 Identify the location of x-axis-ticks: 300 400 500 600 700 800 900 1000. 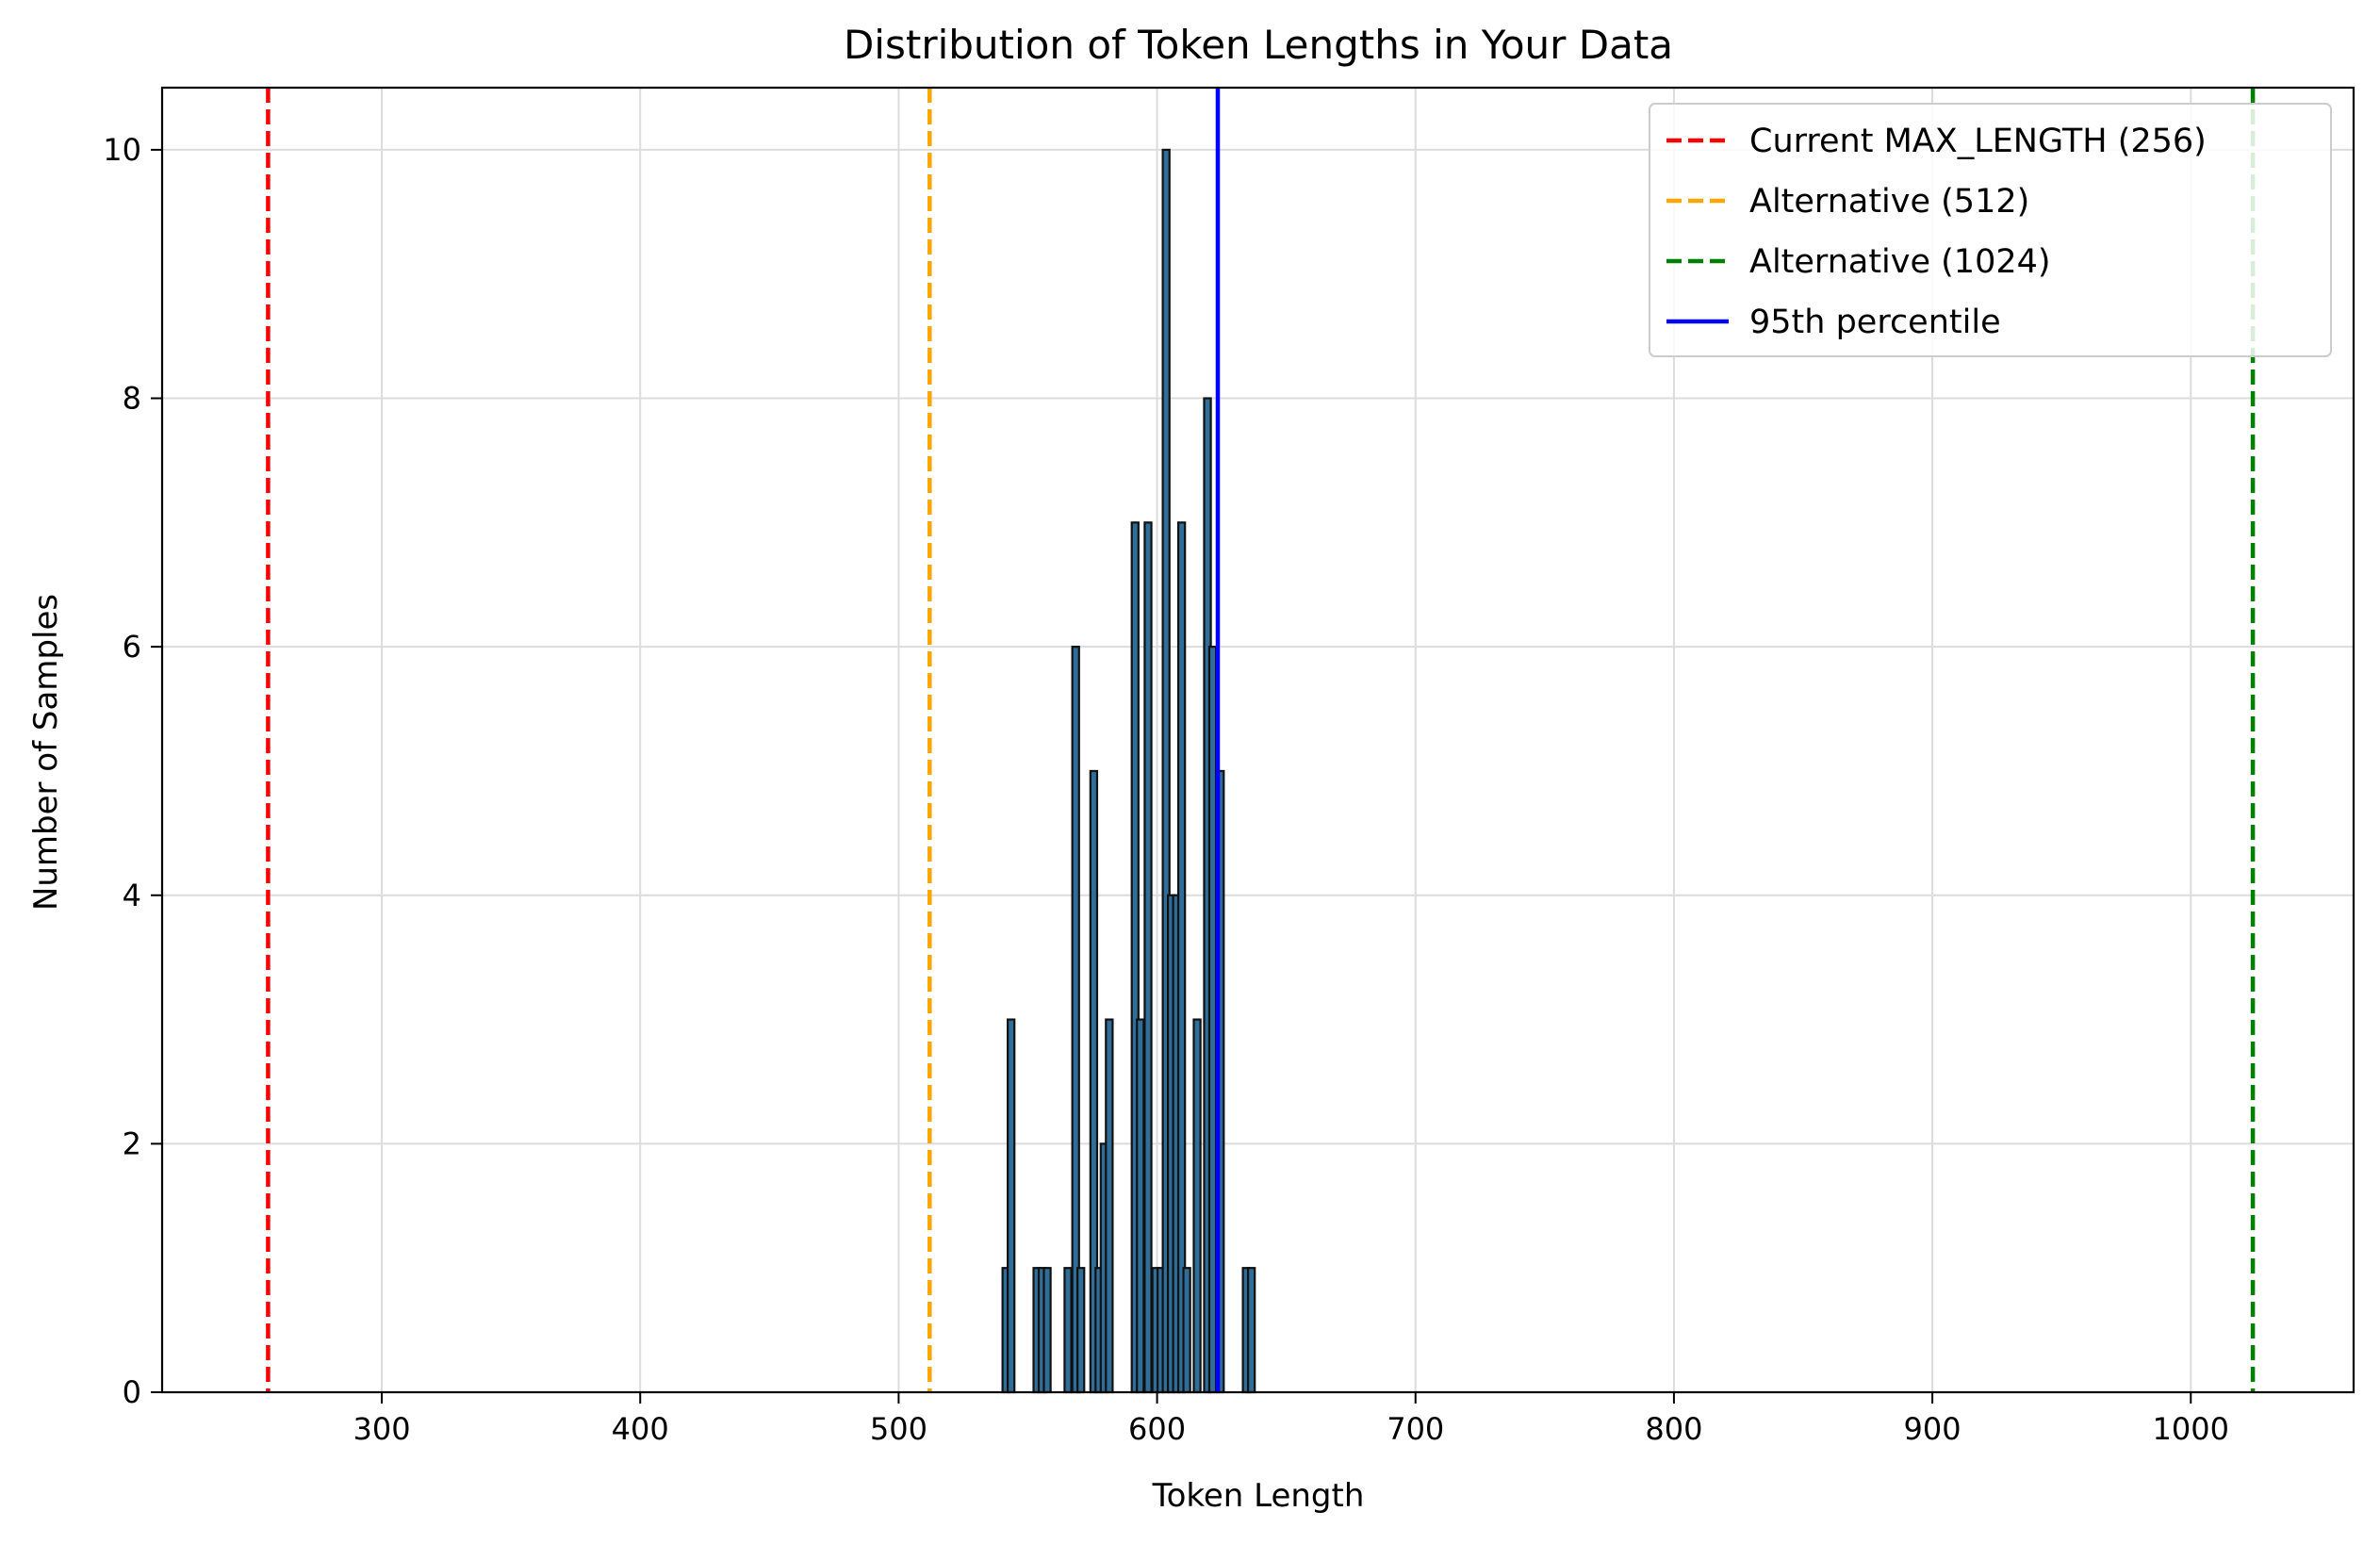
(1291, 1419).